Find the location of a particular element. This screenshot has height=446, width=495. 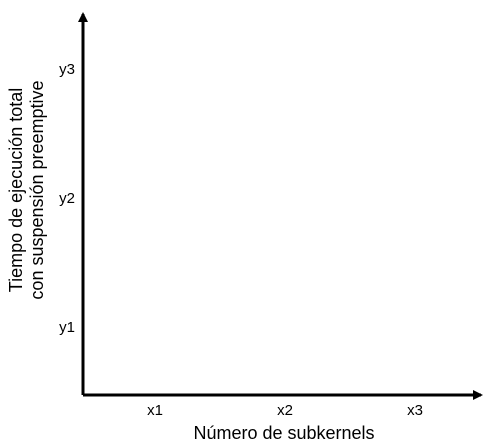

x-tick-label-3: x3 is located at coordinates (415, 410).